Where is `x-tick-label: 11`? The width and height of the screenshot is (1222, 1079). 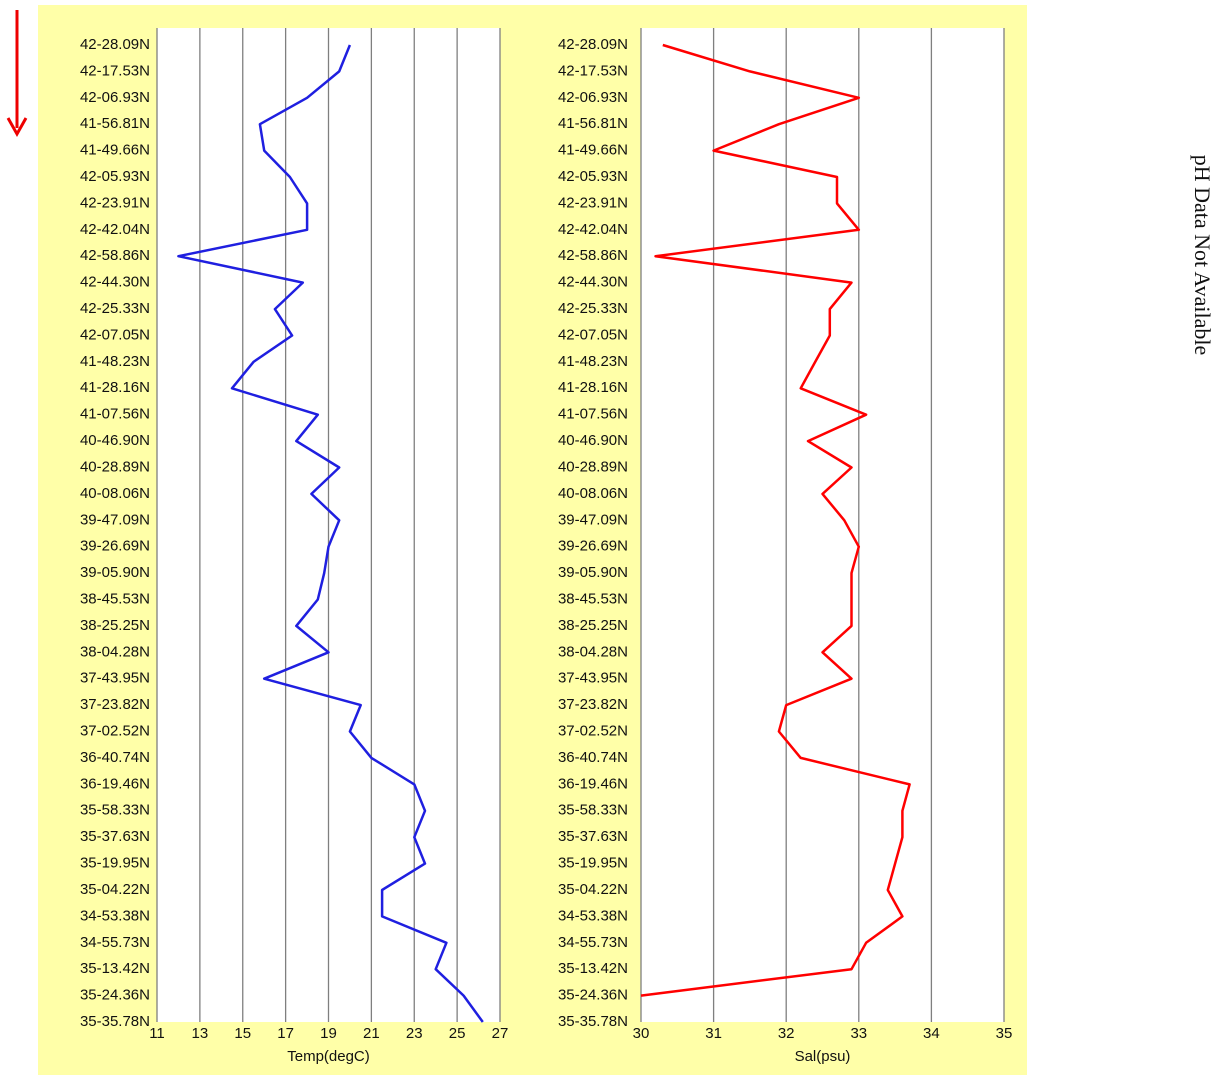 x-tick-label: 11 is located at coordinates (157, 1033).